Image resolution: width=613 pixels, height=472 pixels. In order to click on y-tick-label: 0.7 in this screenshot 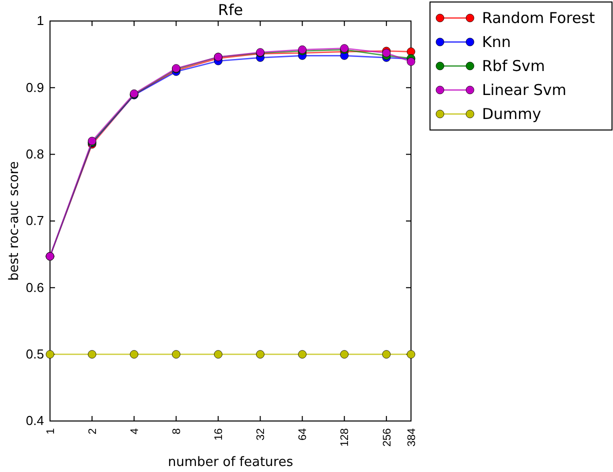, I will do `click(35, 220)`.